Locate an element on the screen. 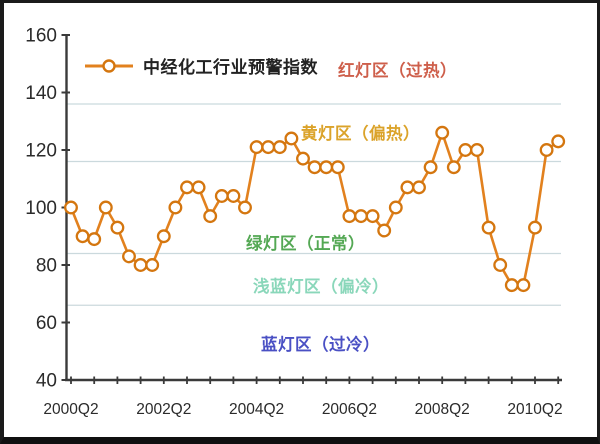 This screenshot has width=600, height=444. svg-text: 100 is located at coordinates (41, 208).